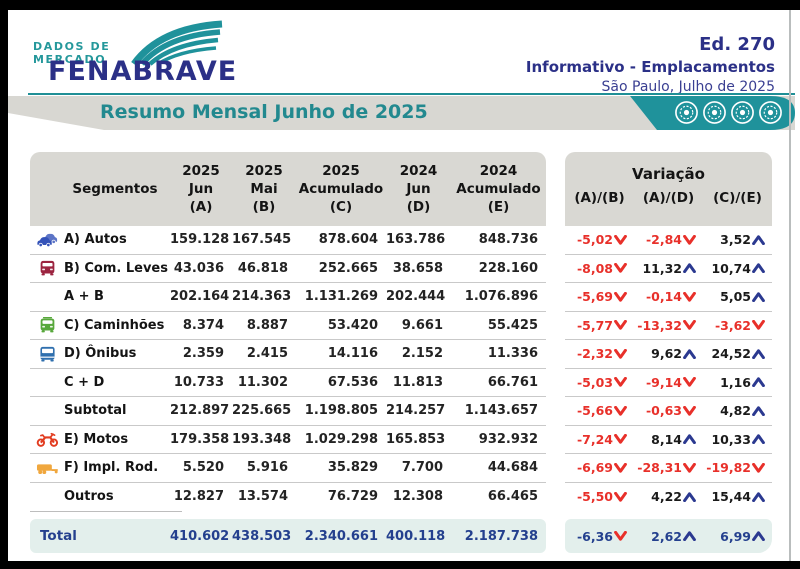 This screenshot has width=800, height=569. What do you see at coordinates (267, 325) in the screenshot?
I see `value-cell: 8.887` at bounding box center [267, 325].